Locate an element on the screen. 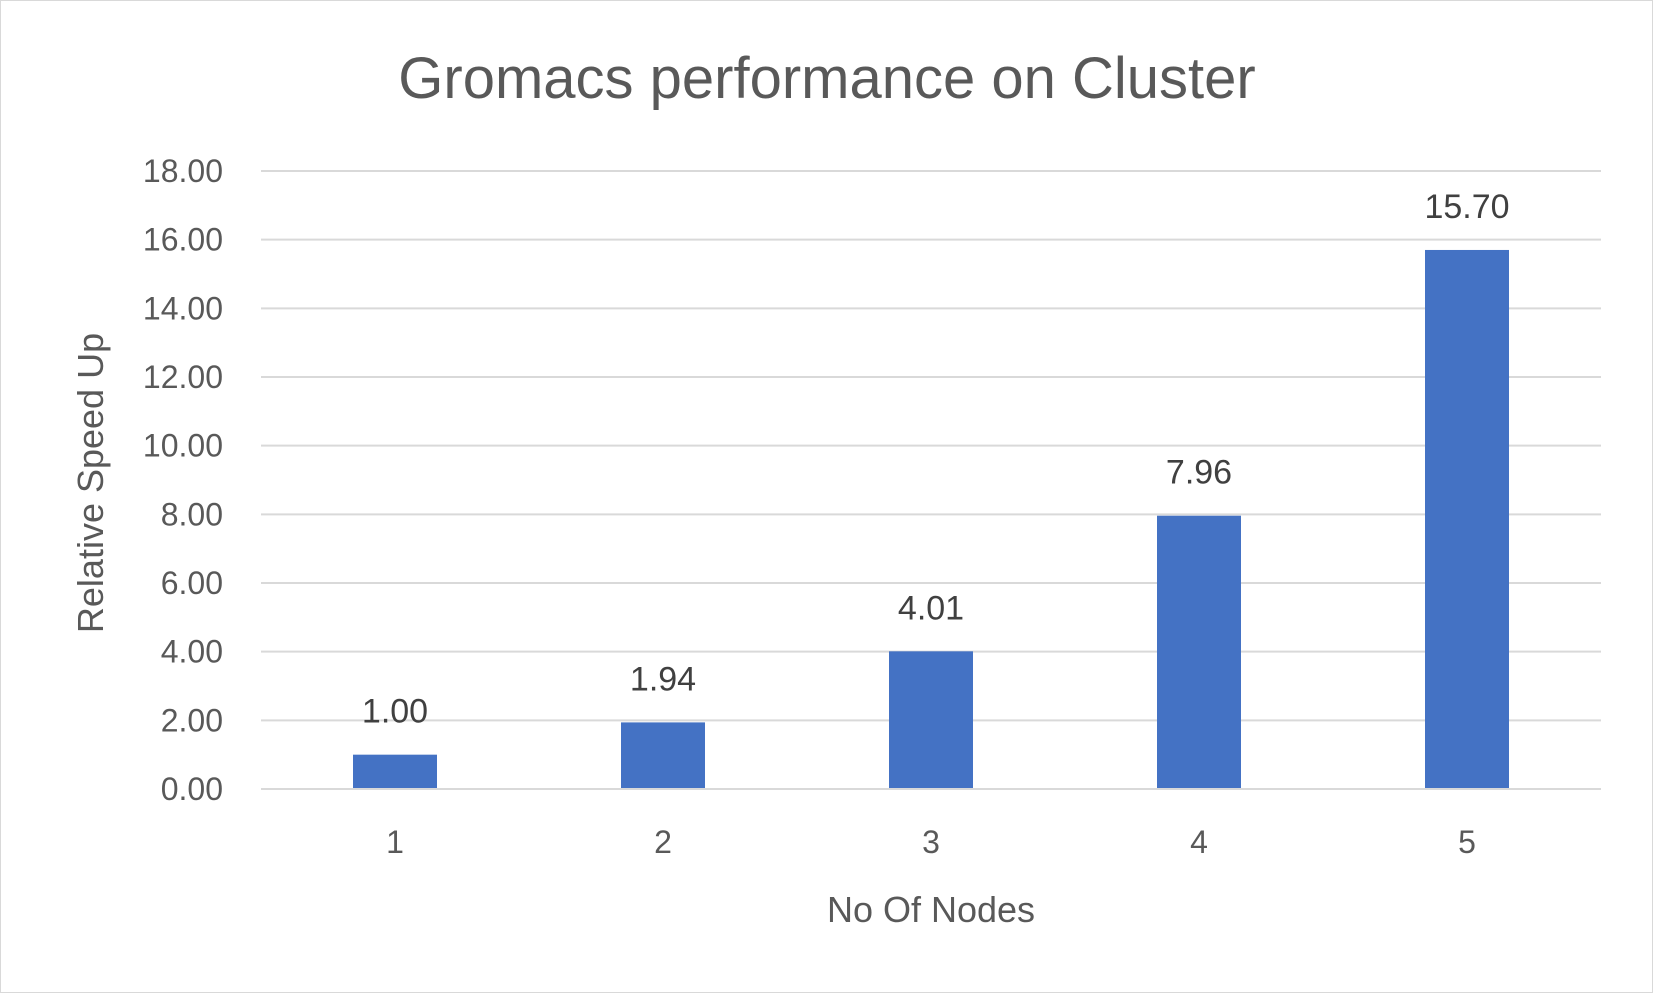  data-label: 7.96 is located at coordinates (1199, 473).